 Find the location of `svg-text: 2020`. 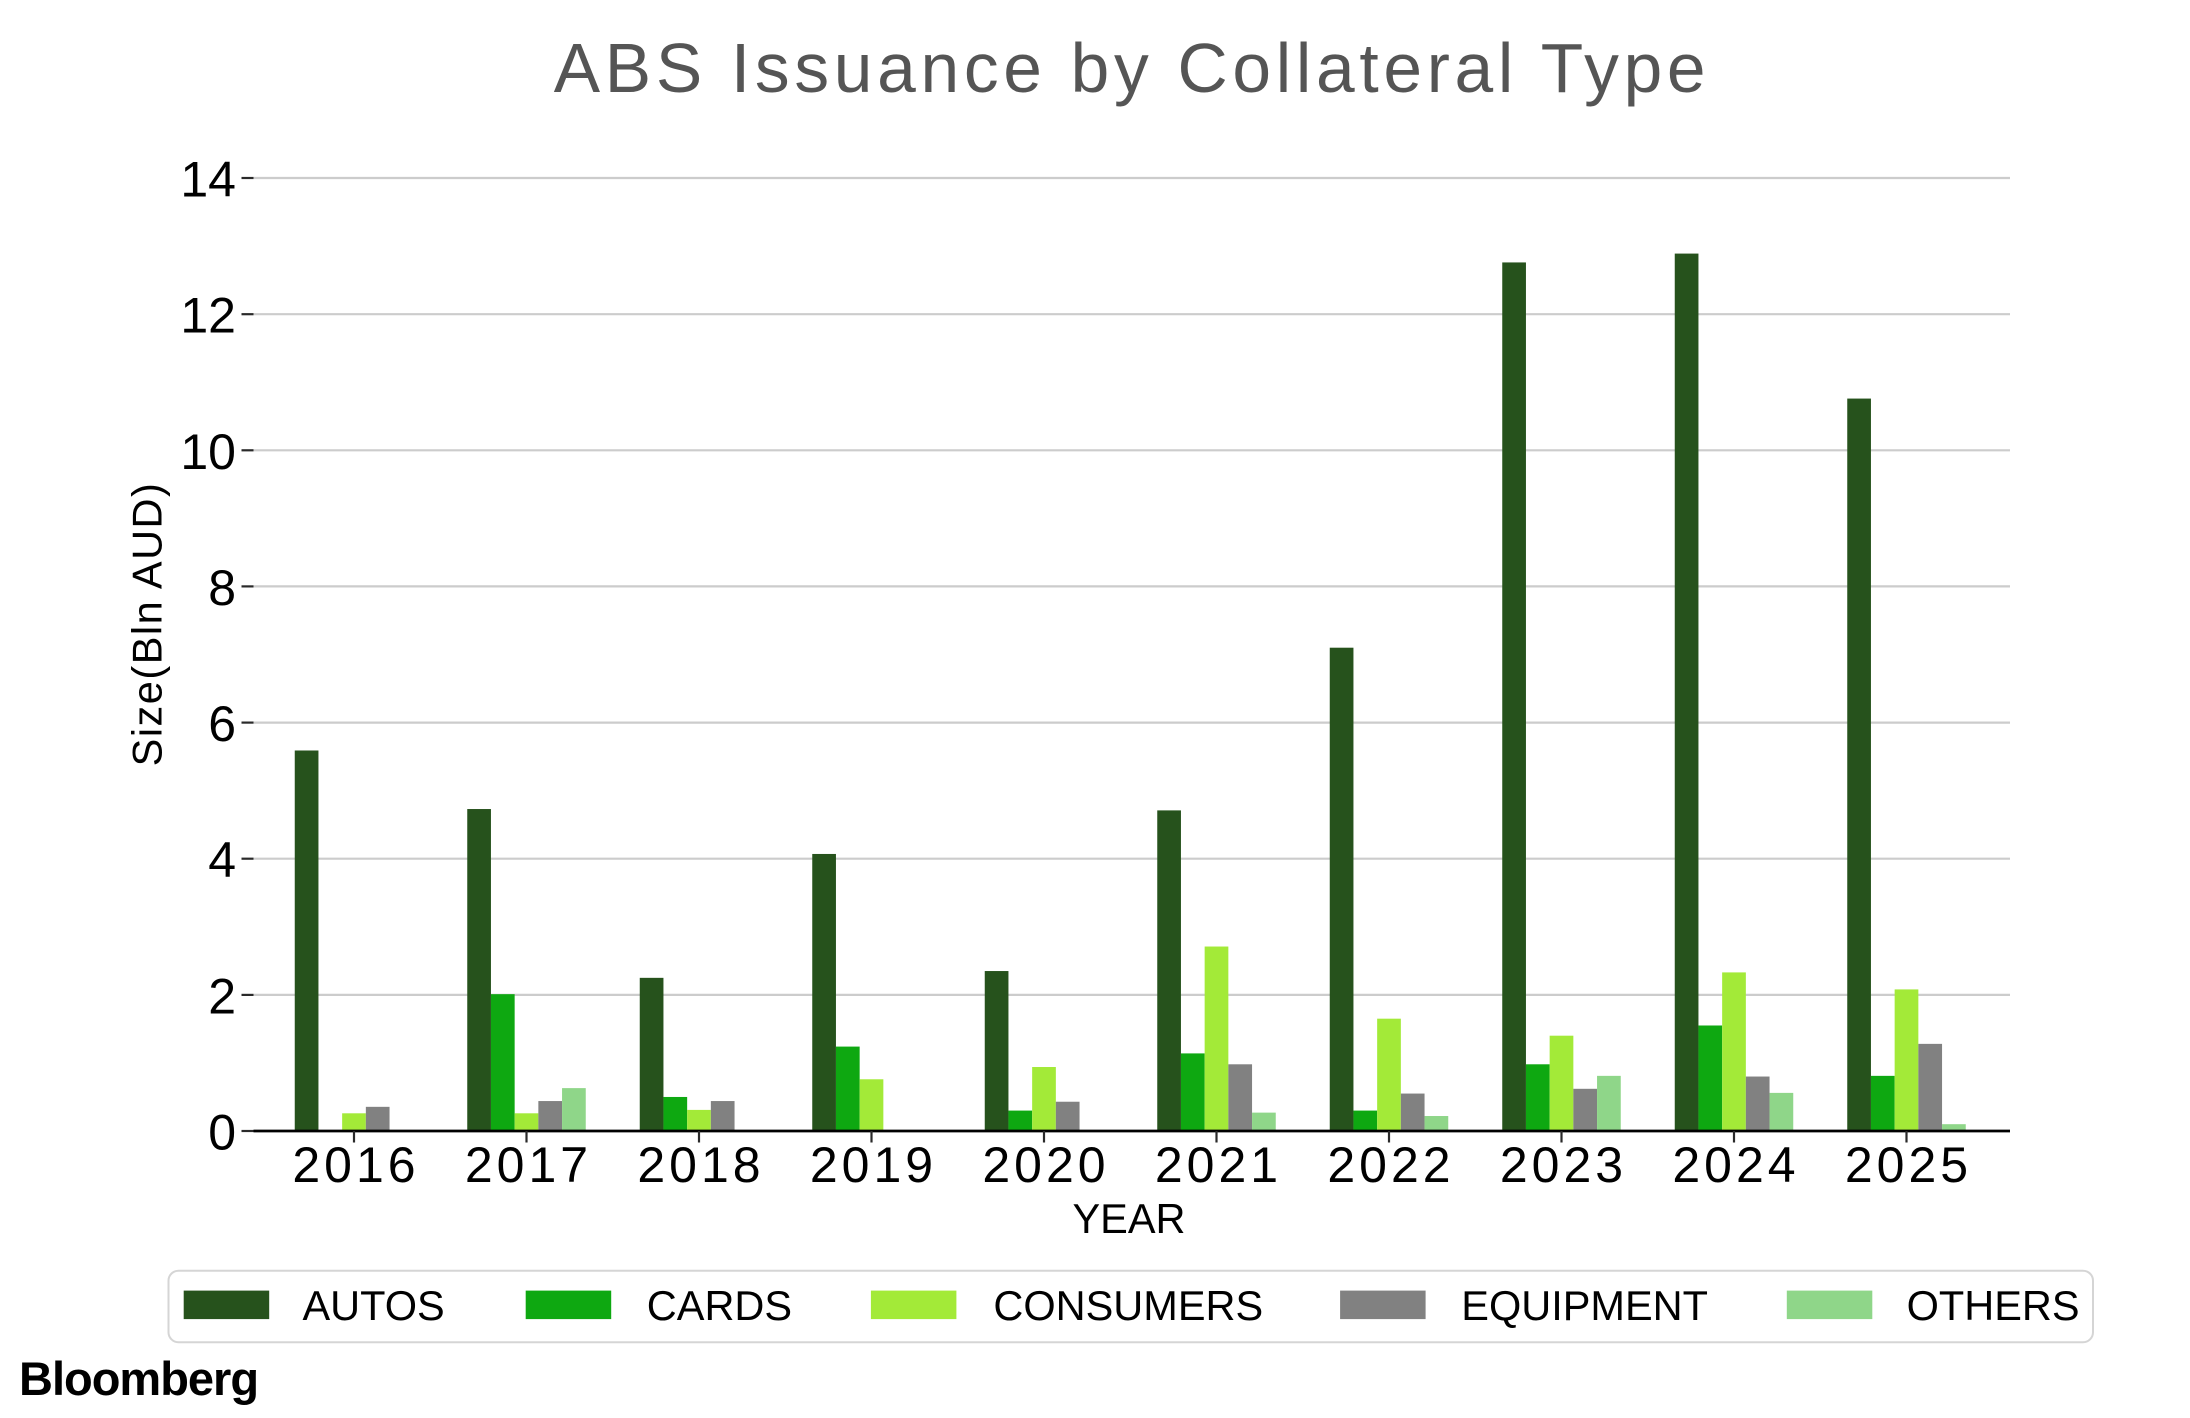

svg-text: 2020 is located at coordinates (1045, 1165).